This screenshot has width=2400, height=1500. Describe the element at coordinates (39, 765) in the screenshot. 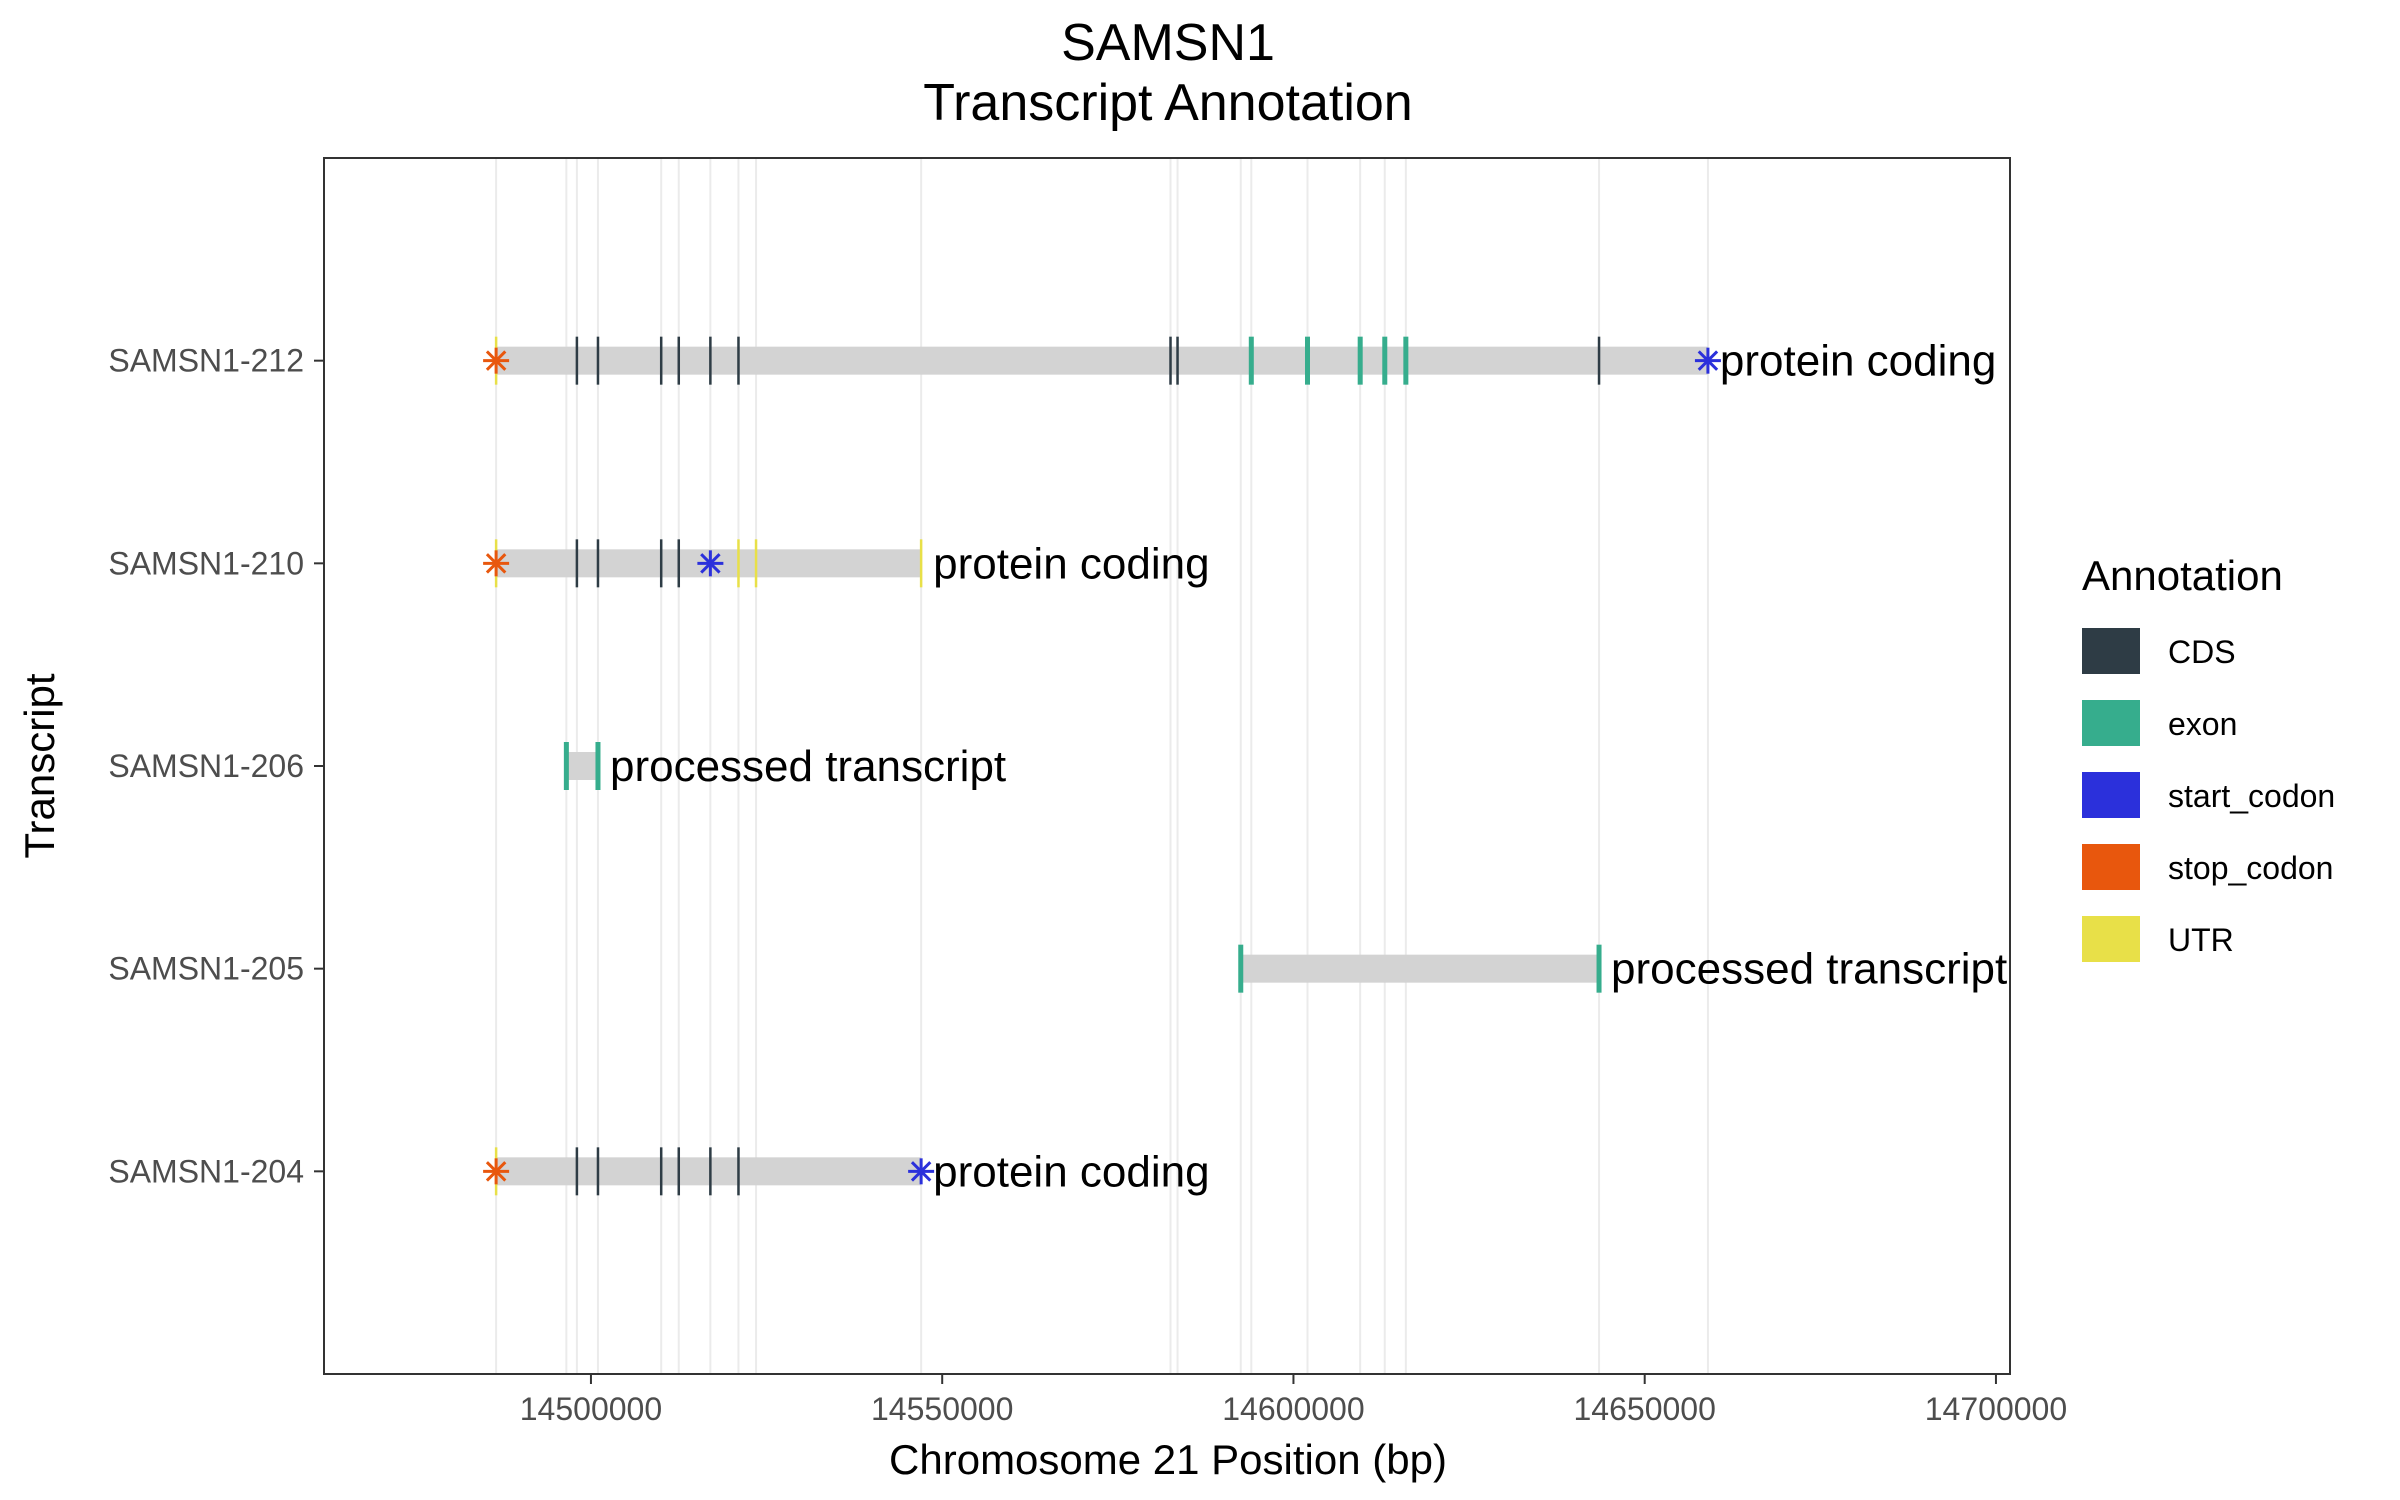

I see `y-axis-title: Transcript` at that location.